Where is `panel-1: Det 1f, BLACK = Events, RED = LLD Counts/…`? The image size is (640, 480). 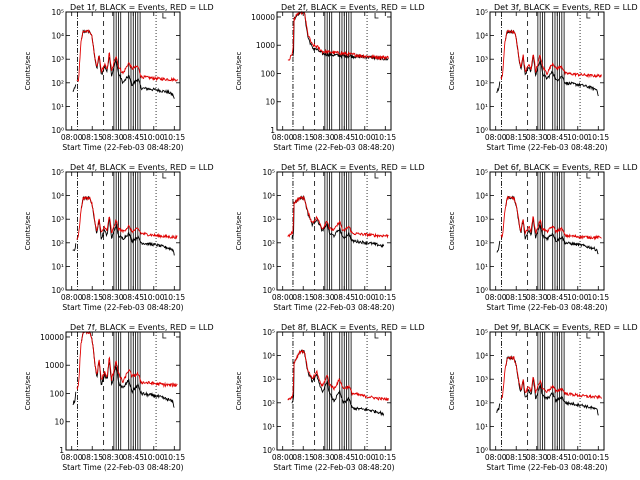 panel-1: Det 1f, BLACK = Events, RED = LLD Counts/… is located at coordinates (119, 77).